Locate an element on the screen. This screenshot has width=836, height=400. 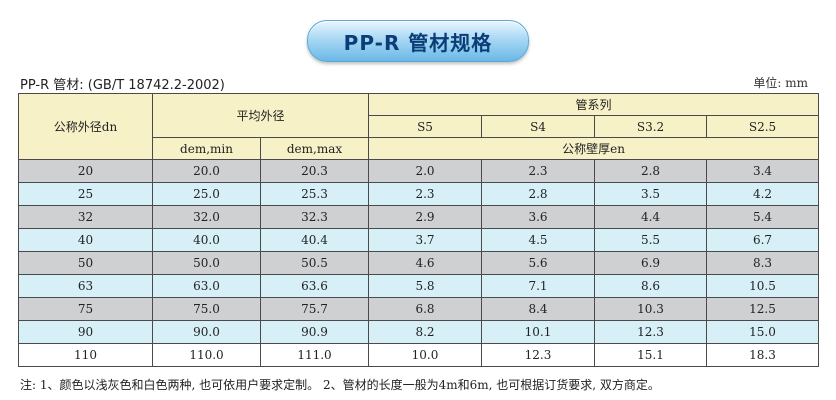
cell-dem-min: 75.0 is located at coordinates (206, 309).